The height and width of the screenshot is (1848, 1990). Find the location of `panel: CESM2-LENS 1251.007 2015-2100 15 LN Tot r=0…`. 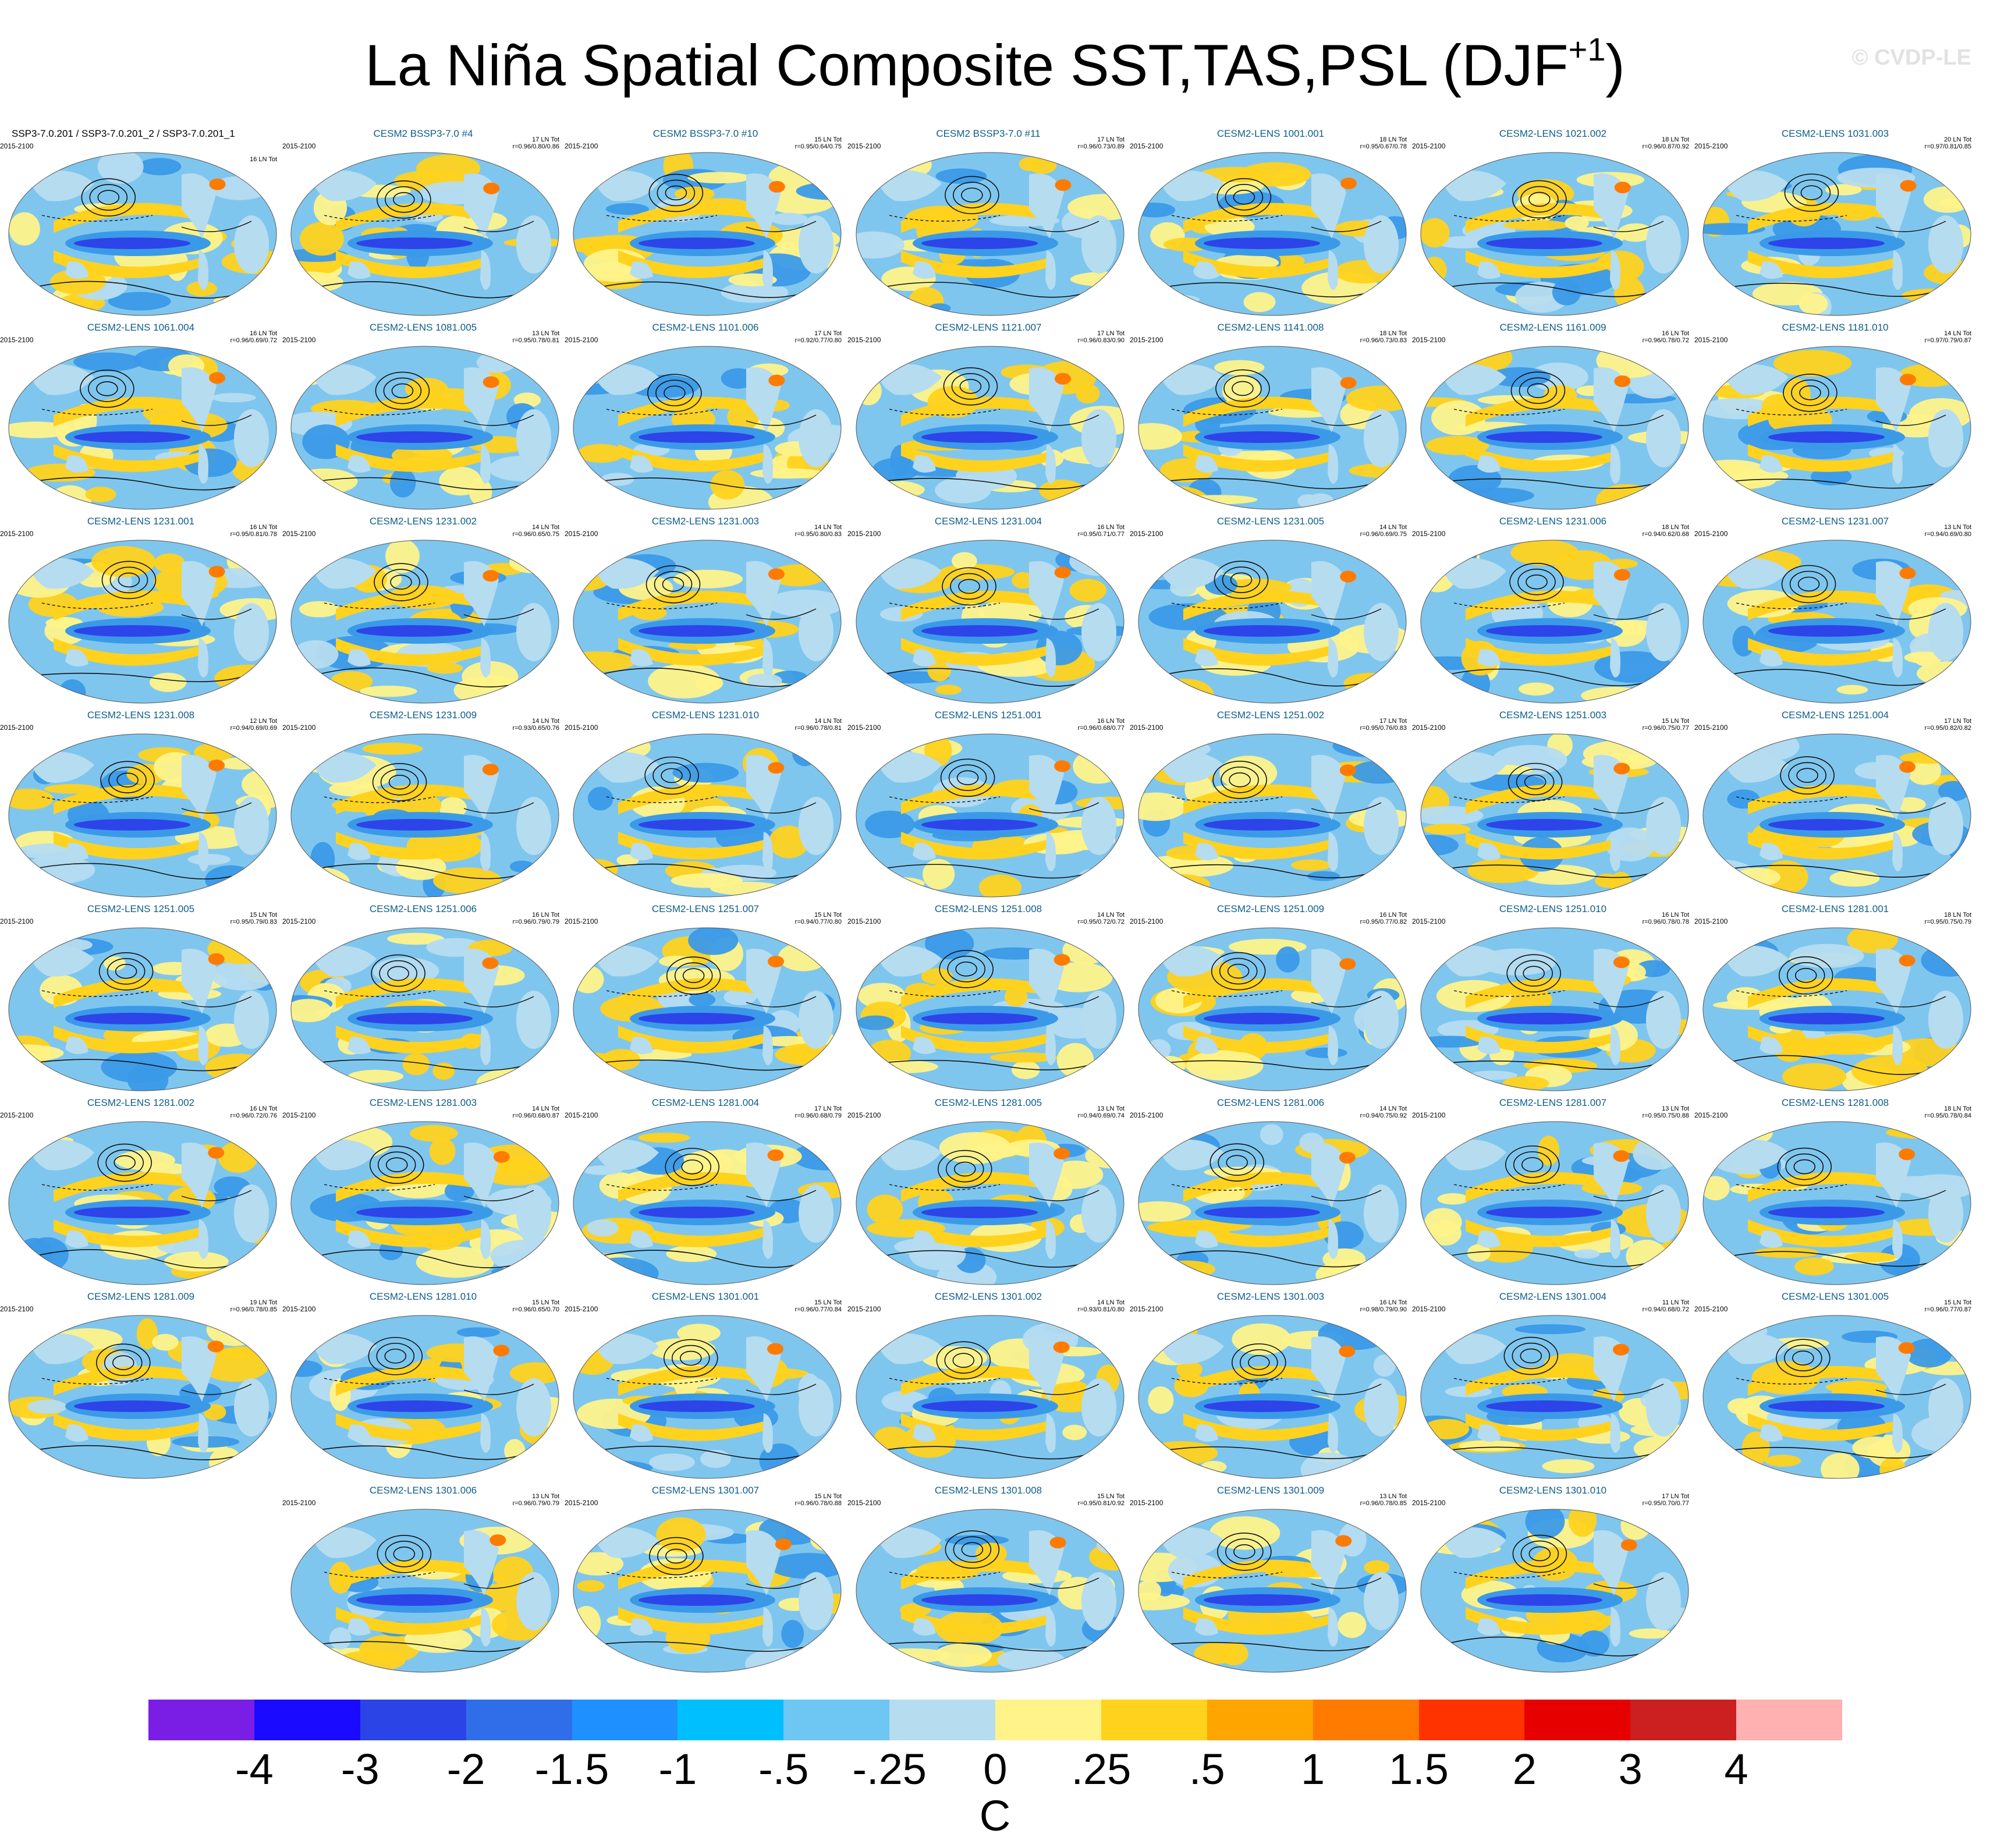

panel: CESM2-LENS 1251.007 2015-2100 15 LN Tot r=0… is located at coordinates (705, 999).